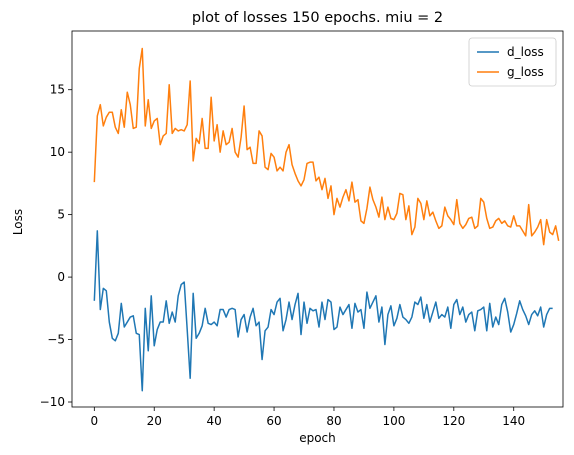  Describe the element at coordinates (273, 421) in the screenshot. I see `x-tick-label: 60` at that location.